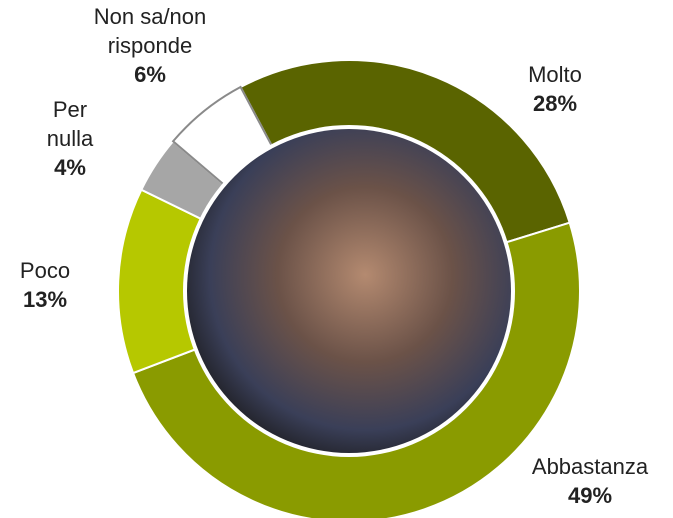 Image resolution: width=673 pixels, height=518 pixels. I want to click on category-name: Per nulla, so click(70, 124).